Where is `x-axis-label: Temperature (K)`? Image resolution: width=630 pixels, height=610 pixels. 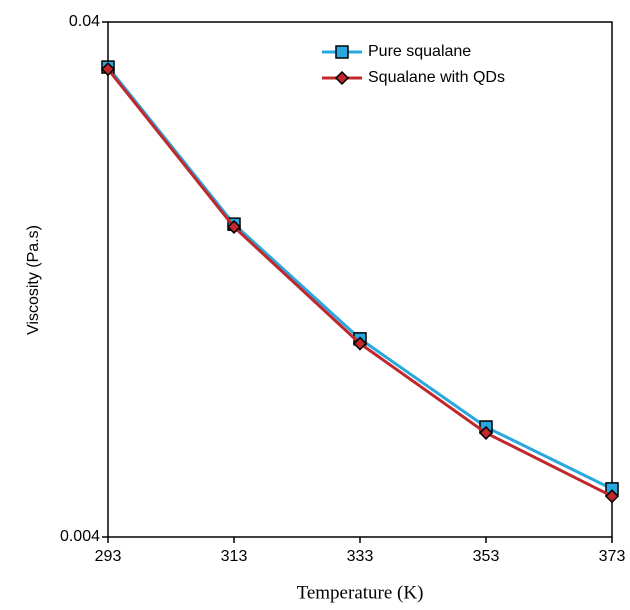
x-axis-label: Temperature (K) is located at coordinates (360, 592).